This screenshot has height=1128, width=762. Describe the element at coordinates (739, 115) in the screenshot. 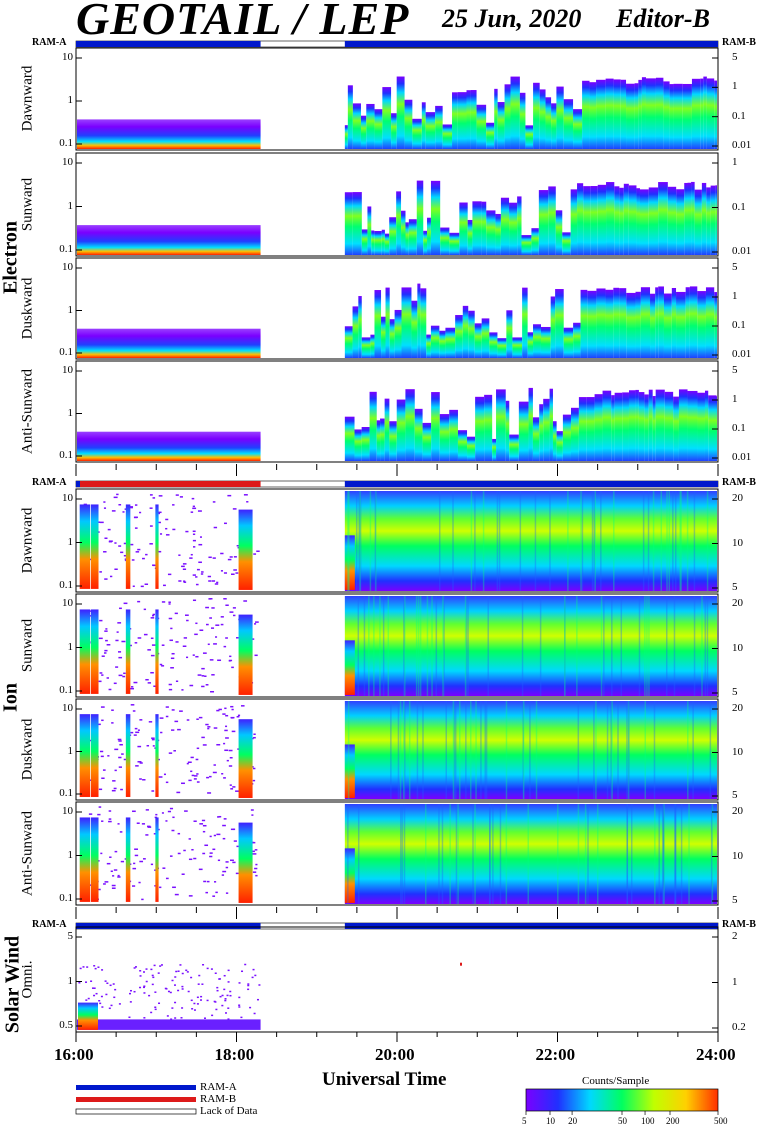

I see `y2-tick-label: 0.1` at that location.